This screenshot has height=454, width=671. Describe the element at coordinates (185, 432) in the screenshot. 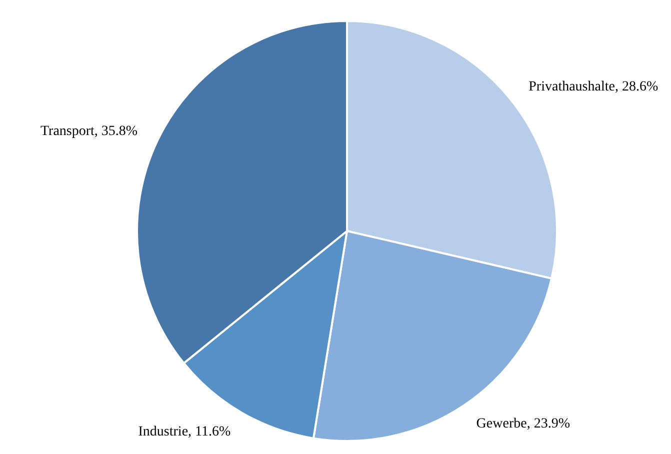

I see `slice-label: Industrie, 11.6%` at that location.